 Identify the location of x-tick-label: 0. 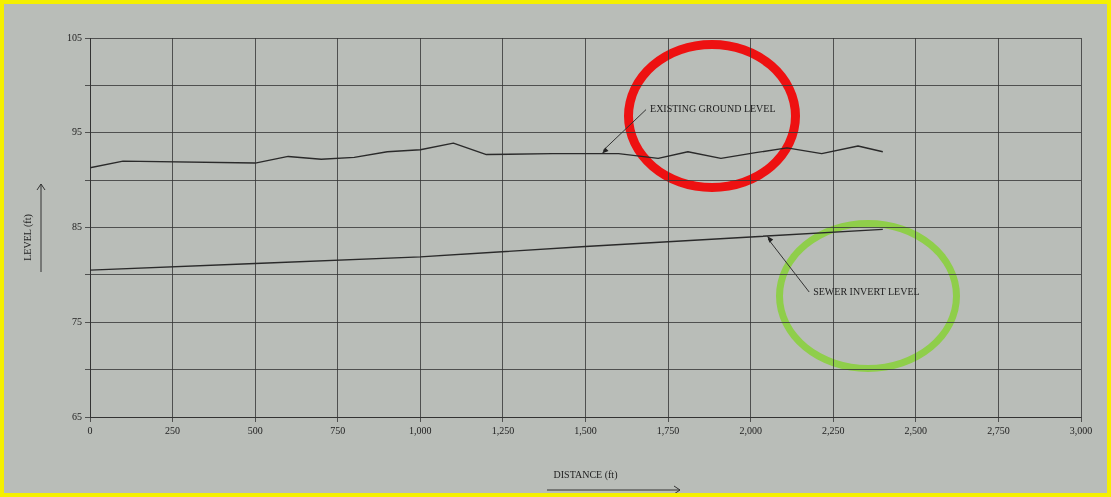
(90, 430).